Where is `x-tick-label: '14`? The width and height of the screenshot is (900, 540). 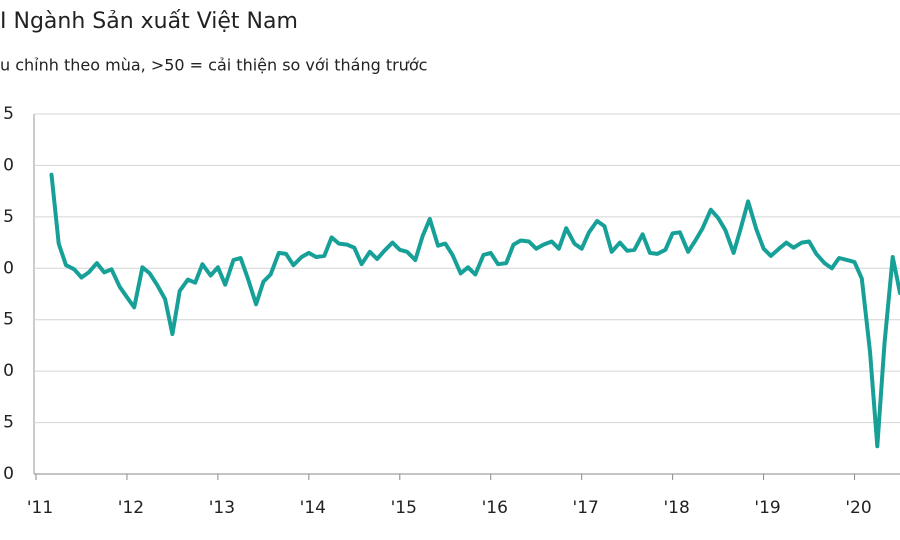
x-tick-label: '14 is located at coordinates (313, 508).